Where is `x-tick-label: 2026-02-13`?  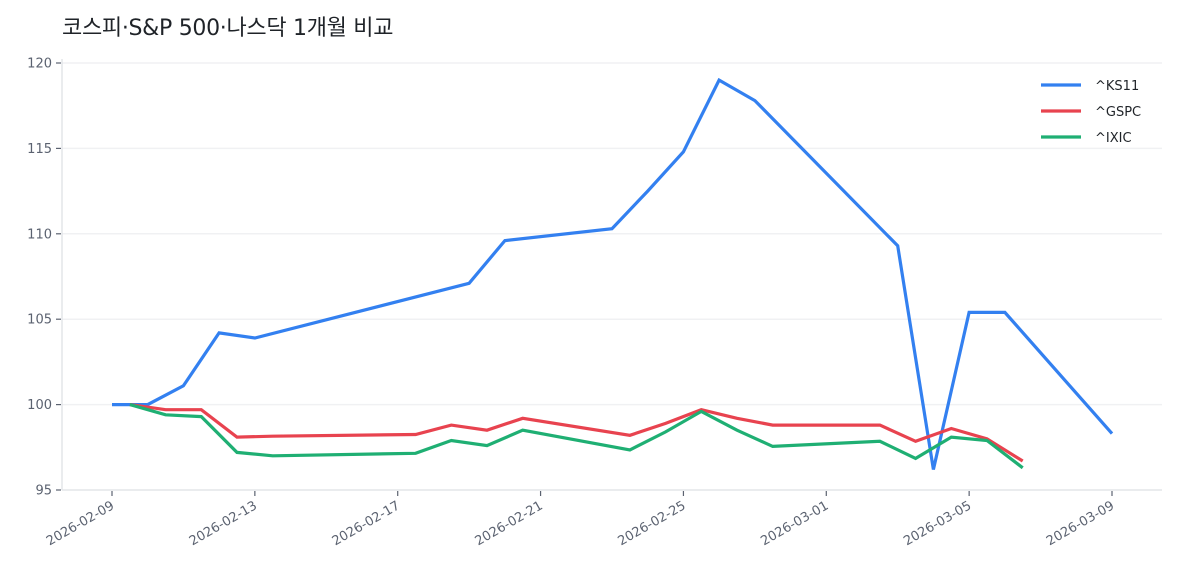
x-tick-label: 2026-02-13 is located at coordinates (223, 523).